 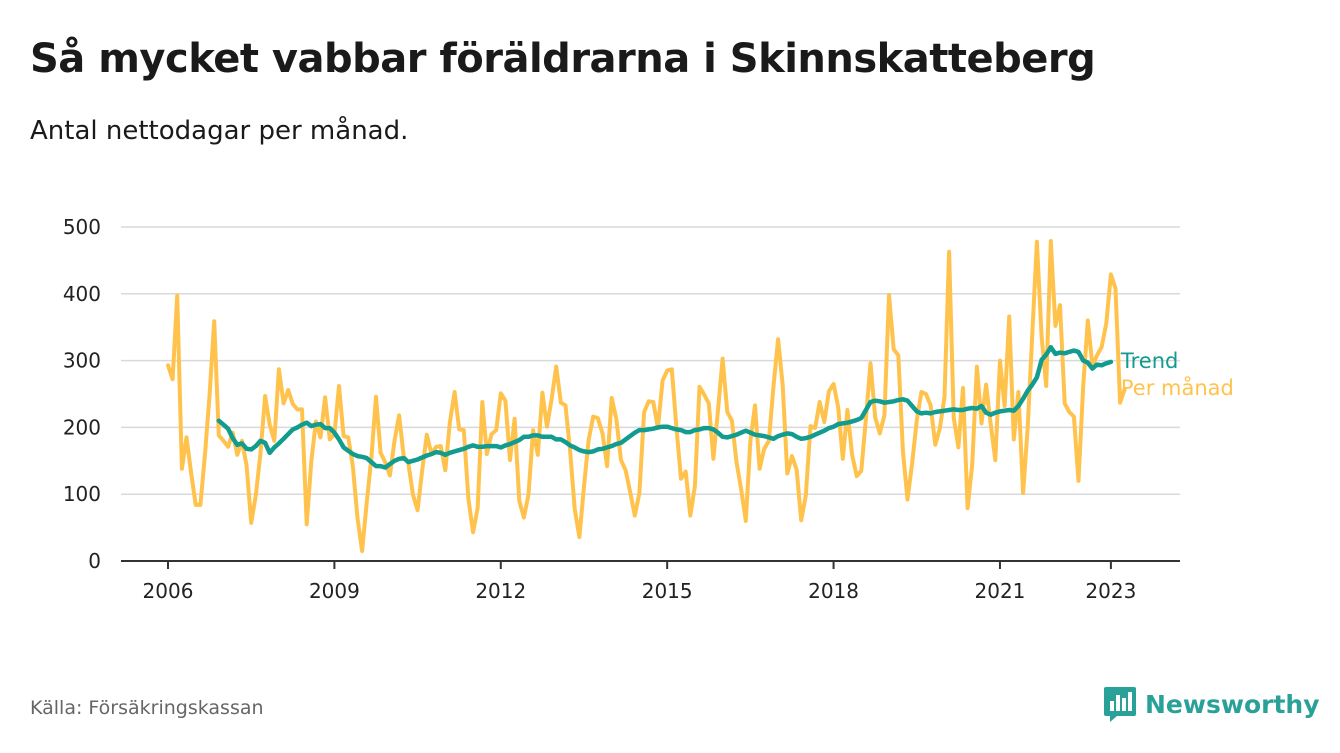 I want to click on x-axis: 2006 2009 2012 2015 2018 2021 2023, so click(x=650, y=581).